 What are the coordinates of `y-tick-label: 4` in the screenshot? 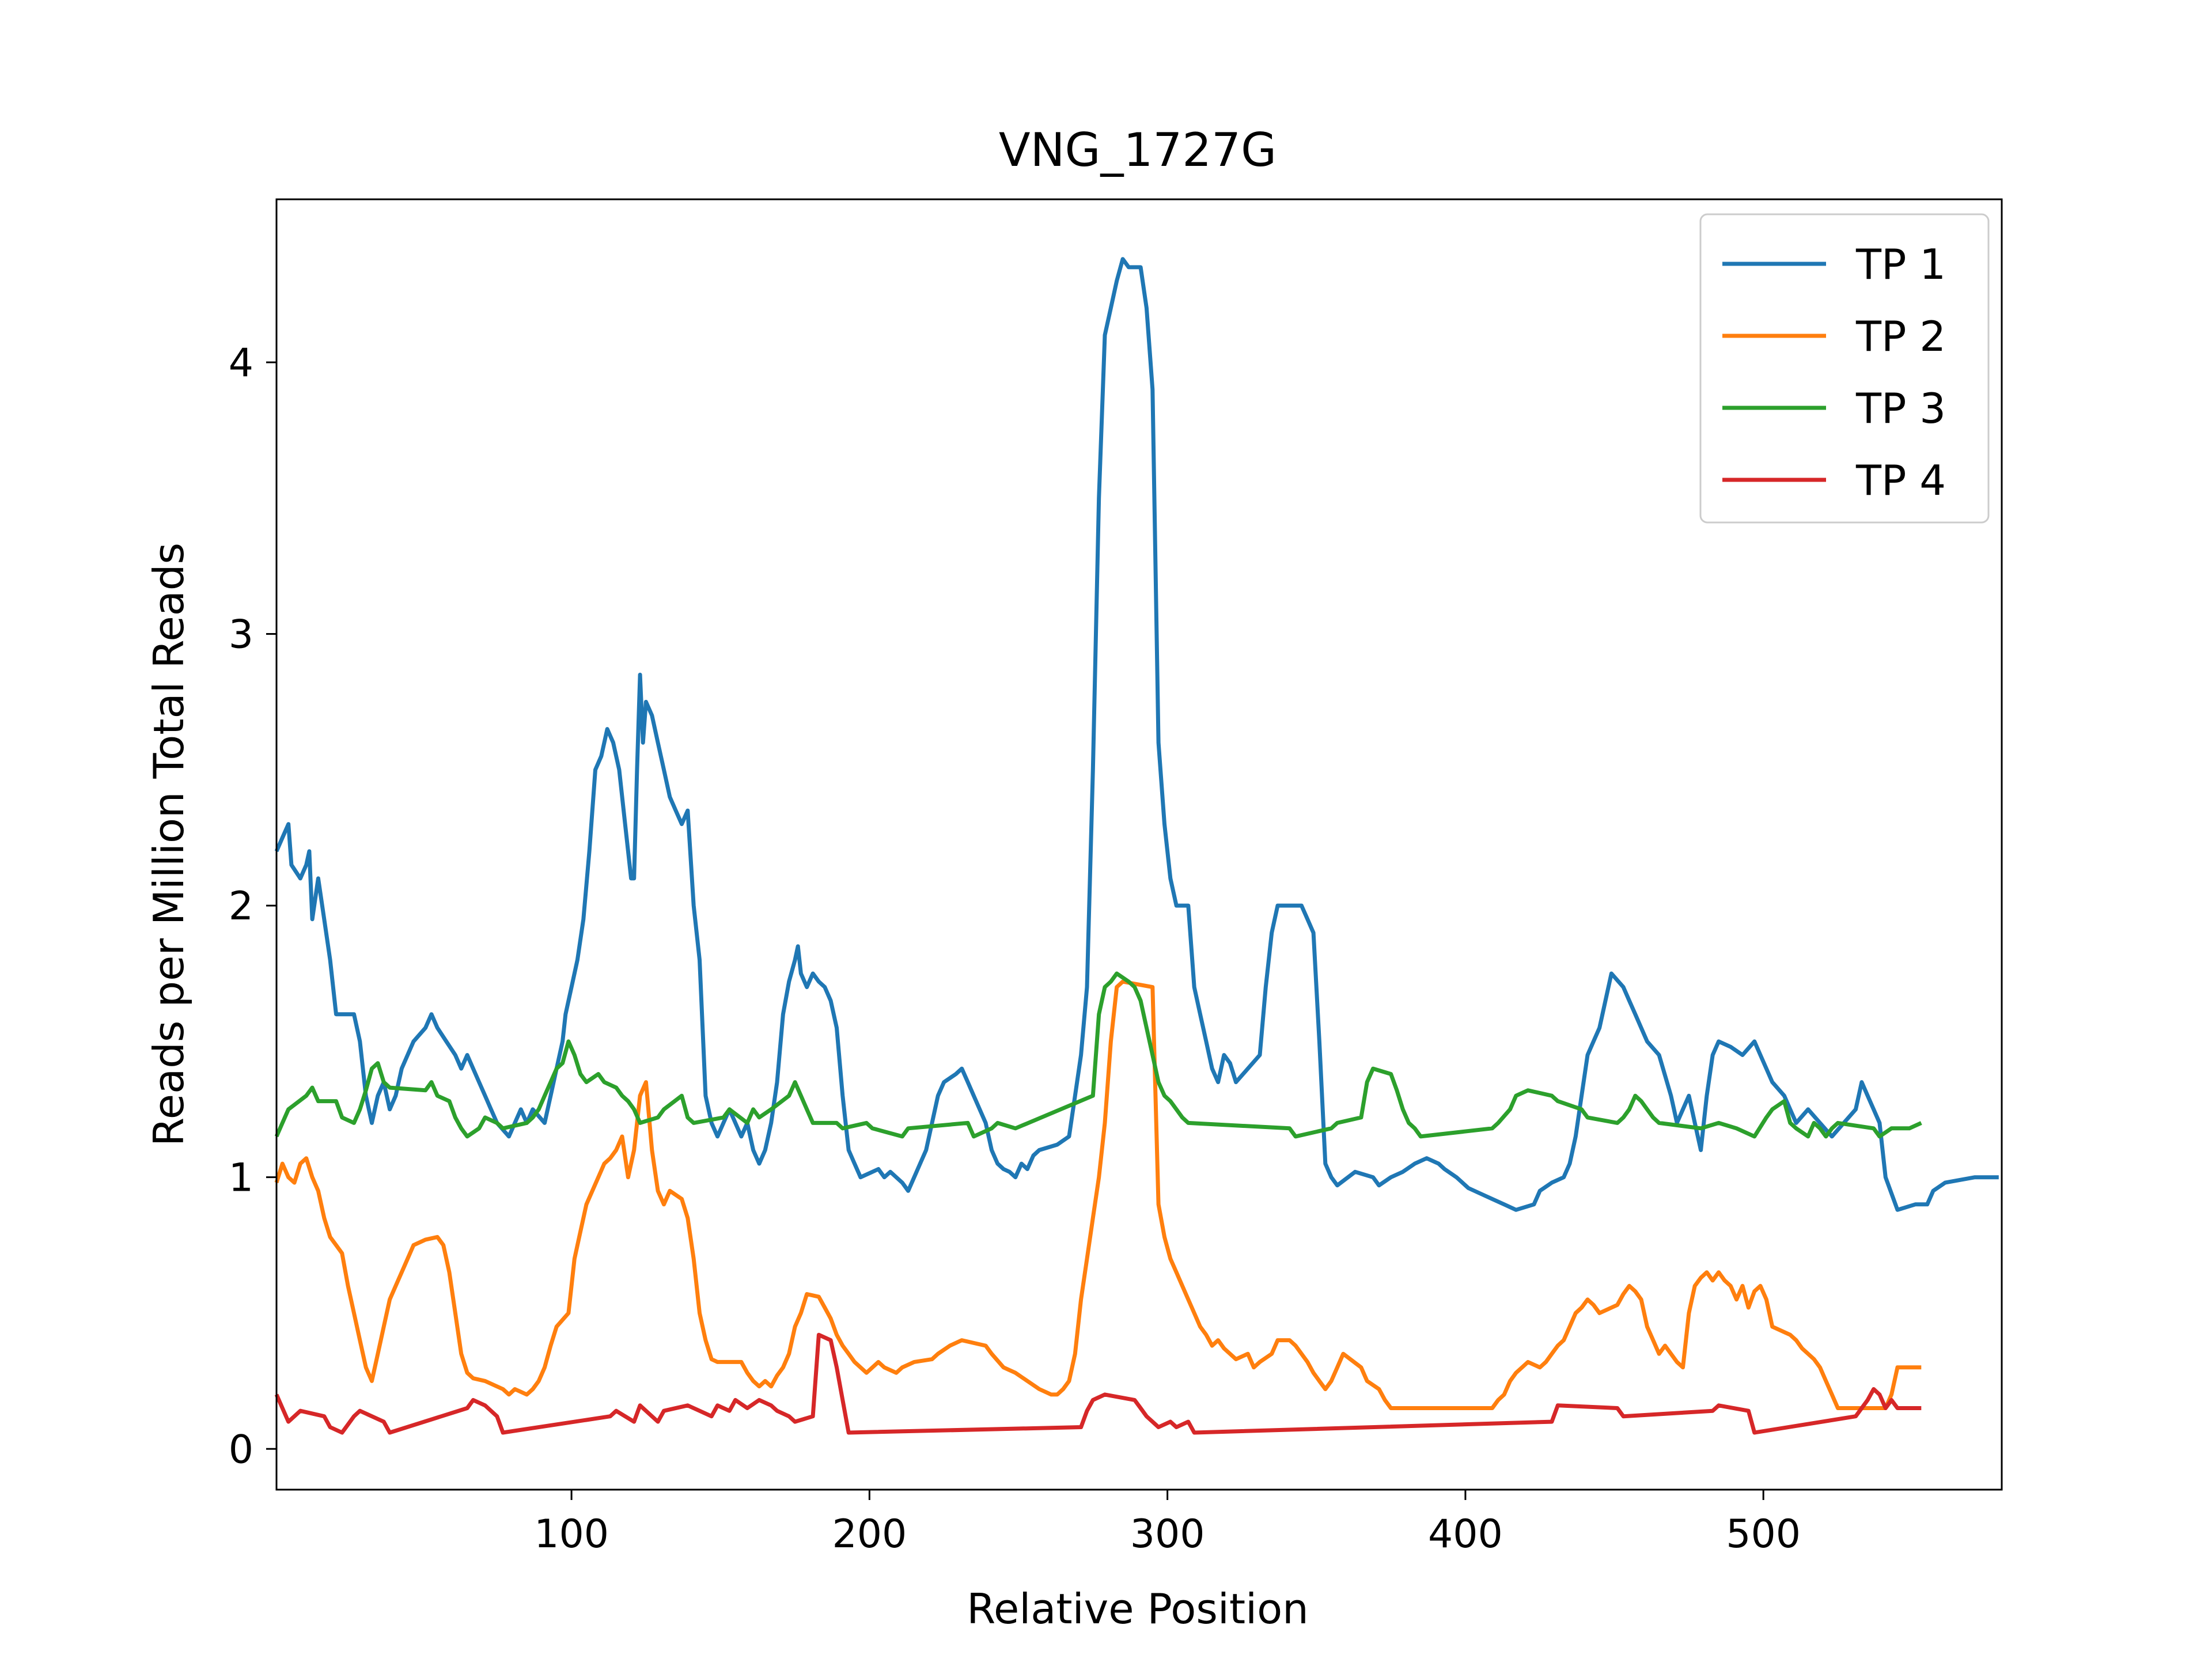 It's located at (241, 363).